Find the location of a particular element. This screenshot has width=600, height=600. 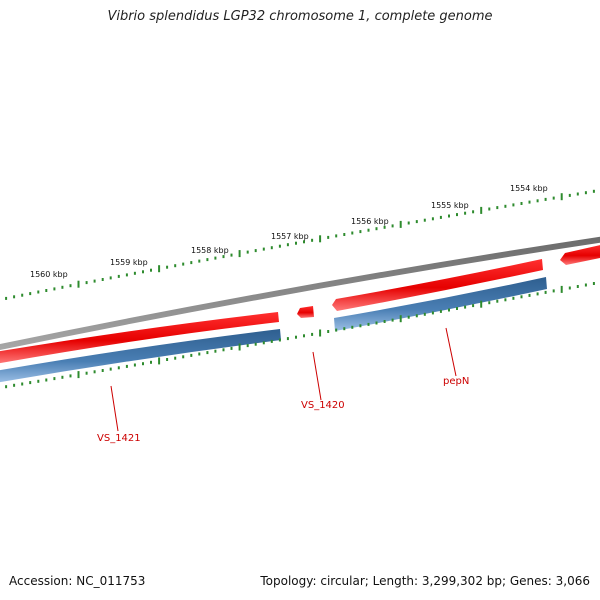

accession-text: Accession: NC_011753 is located at coordinates (77, 581).